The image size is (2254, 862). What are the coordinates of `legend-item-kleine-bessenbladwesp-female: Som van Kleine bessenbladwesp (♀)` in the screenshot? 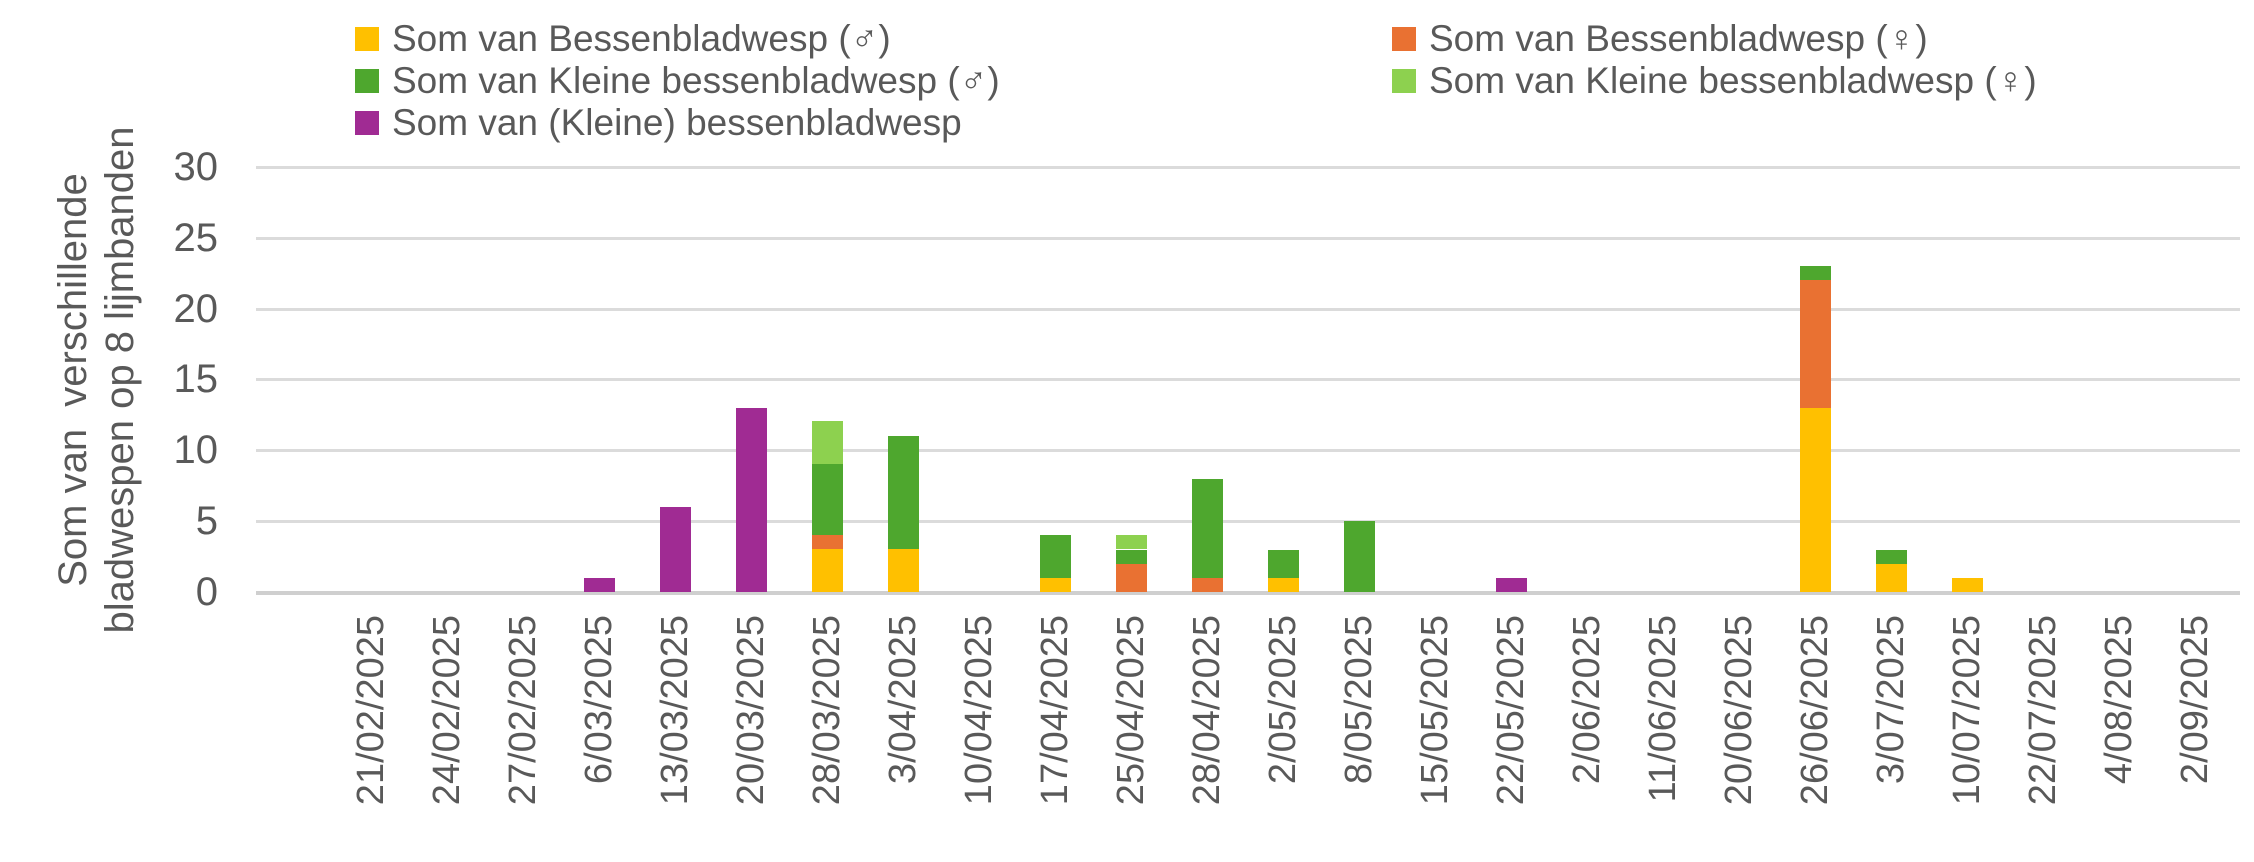 It's located at (1714, 81).